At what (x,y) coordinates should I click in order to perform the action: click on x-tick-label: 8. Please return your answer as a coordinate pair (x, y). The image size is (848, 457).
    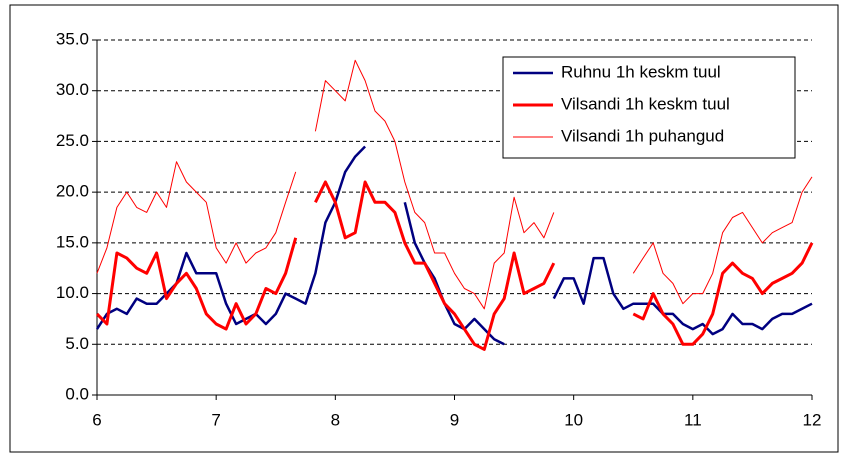
    Looking at the image, I should click on (335, 419).